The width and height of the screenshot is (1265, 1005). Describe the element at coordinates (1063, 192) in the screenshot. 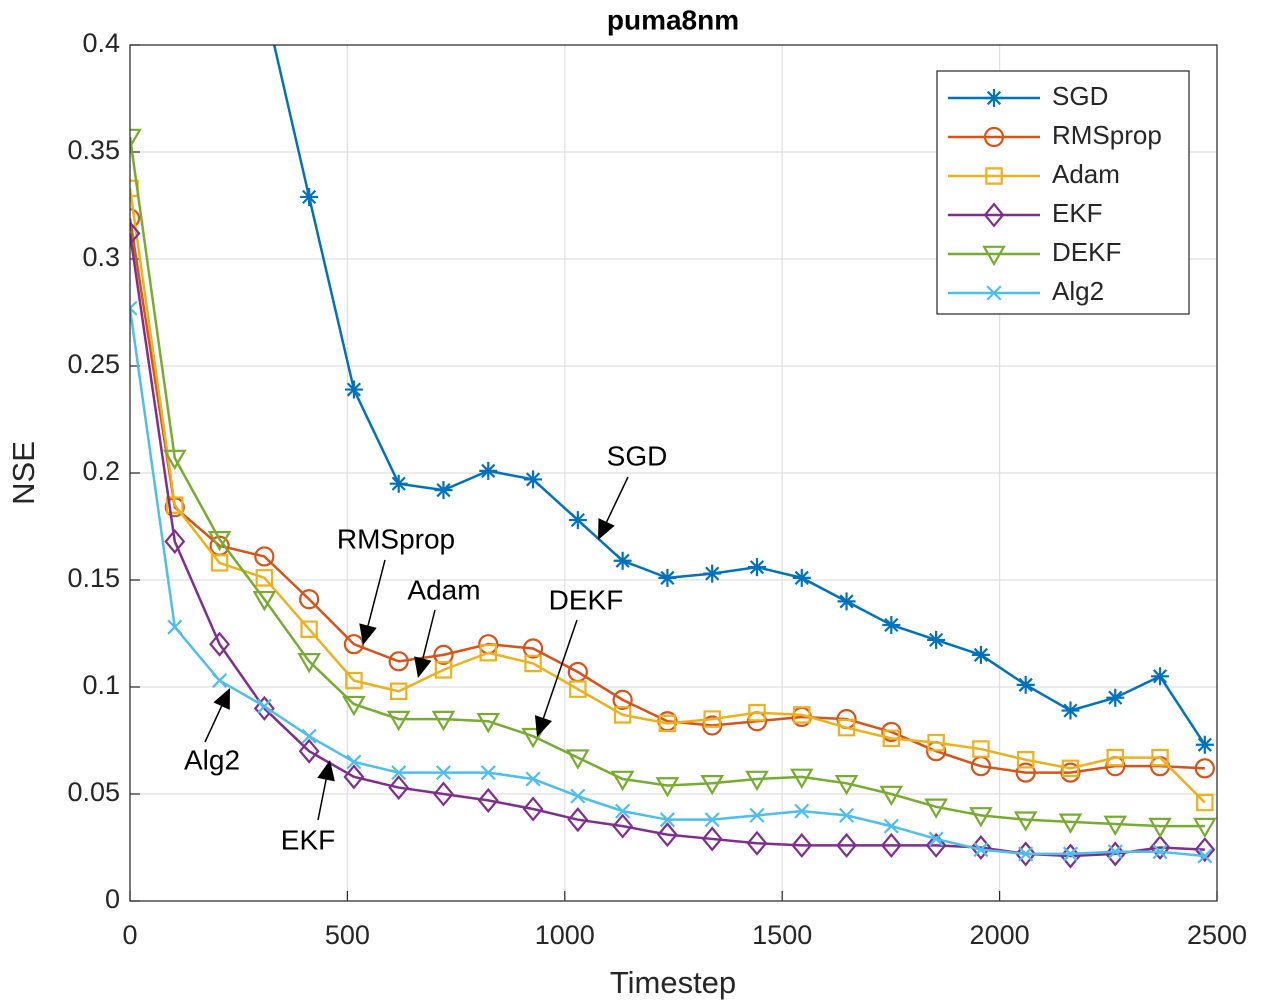

I see `legend: SGD RMSprop Adam EKF DEKF Alg2` at that location.